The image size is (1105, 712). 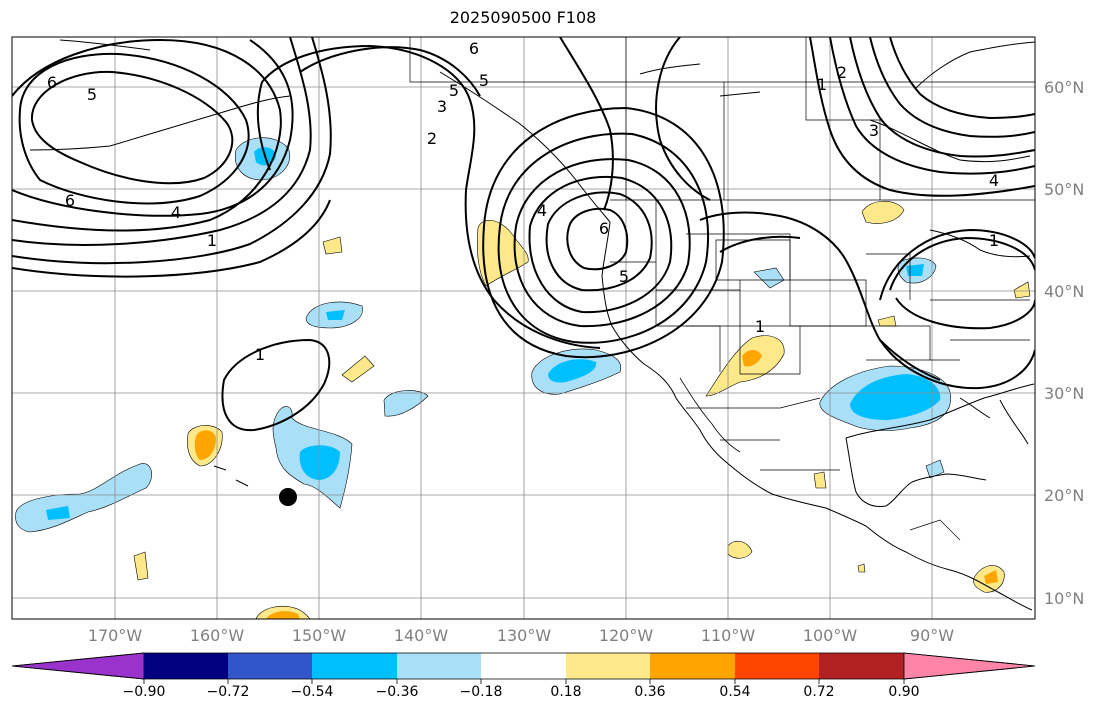 What do you see at coordinates (319, 462) in the screenshot?
I see `shade-hawaii-blue` at bounding box center [319, 462].